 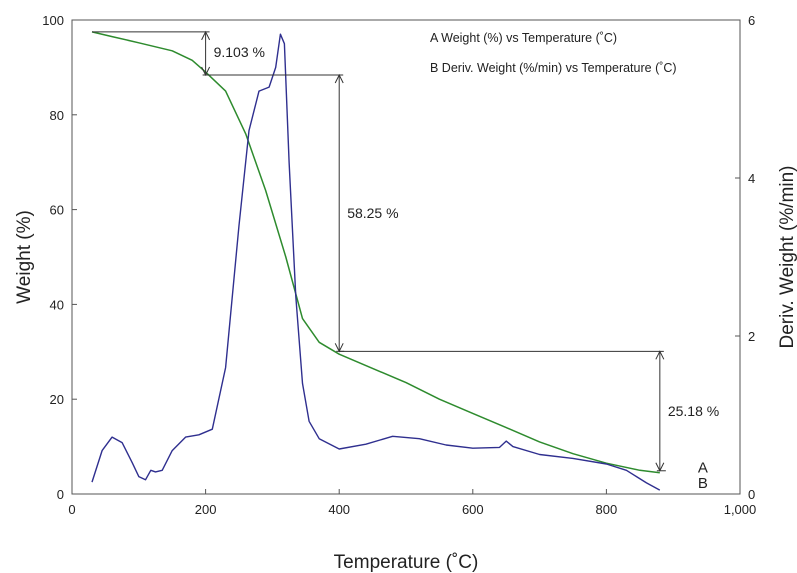 What do you see at coordinates (703, 483) in the screenshot?
I see `series-b-label: B` at bounding box center [703, 483].